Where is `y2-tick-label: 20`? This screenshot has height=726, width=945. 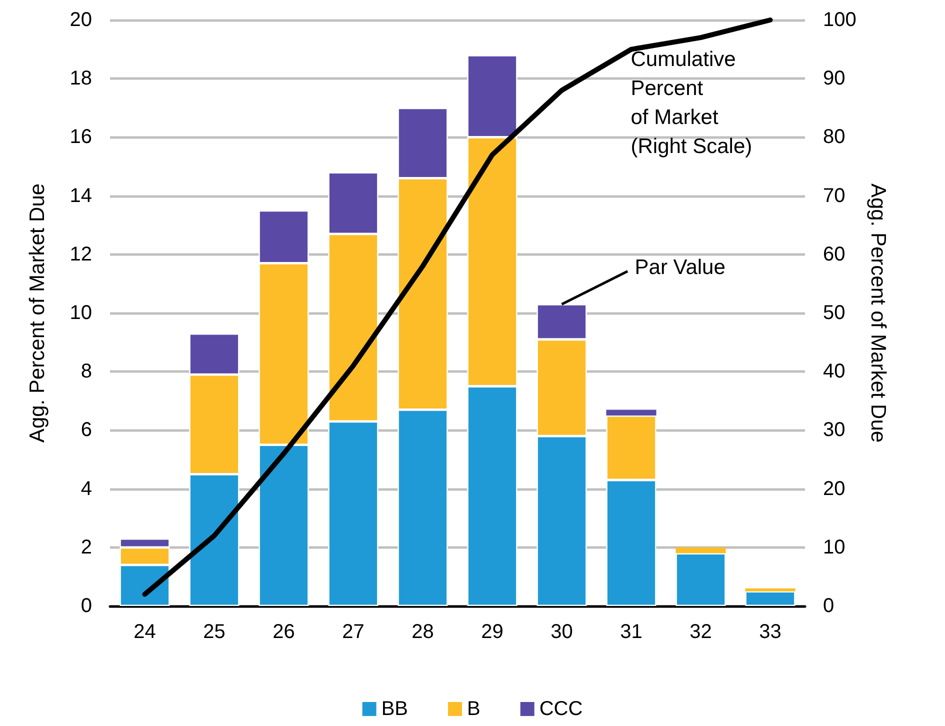
y2-tick-label: 20 is located at coordinates (834, 489).